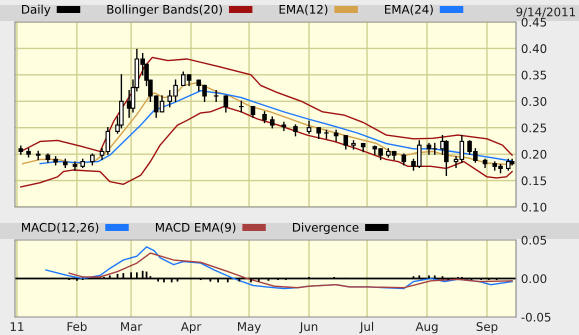 This screenshot has width=579, height=335. I want to click on legend-label: Bollinger Bands(20), so click(164, 10).